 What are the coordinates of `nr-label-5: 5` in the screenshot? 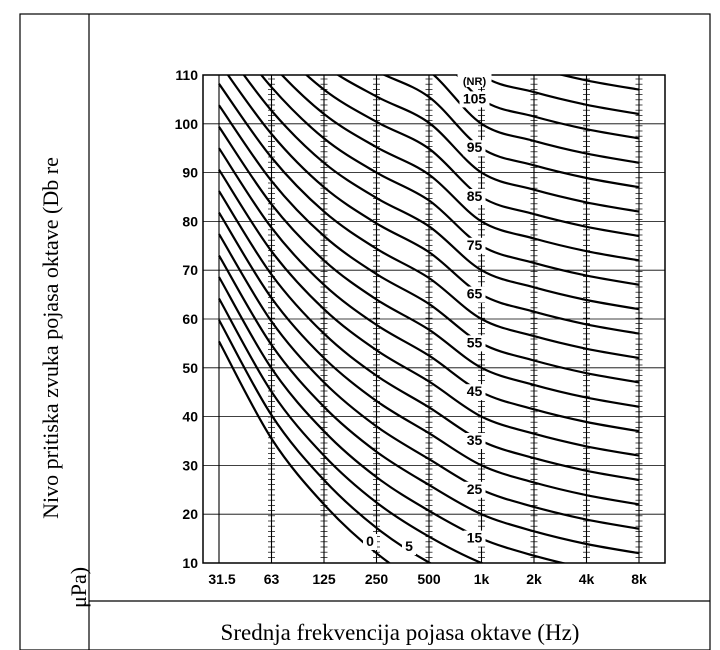 It's located at (409, 546).